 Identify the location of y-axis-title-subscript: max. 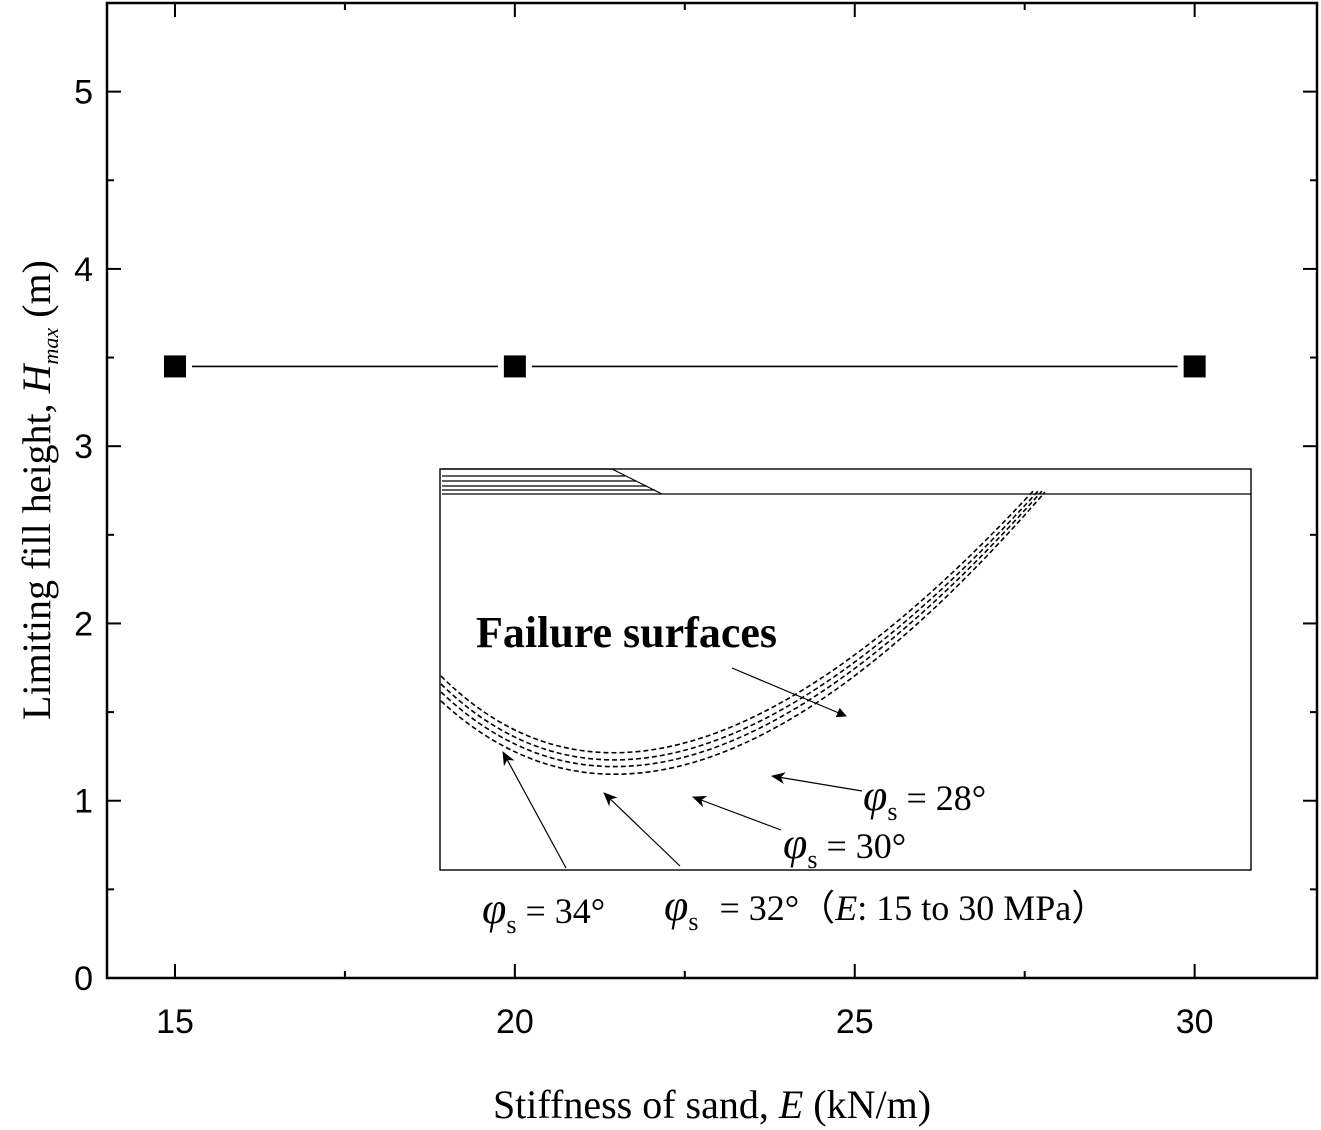
(50, 346).